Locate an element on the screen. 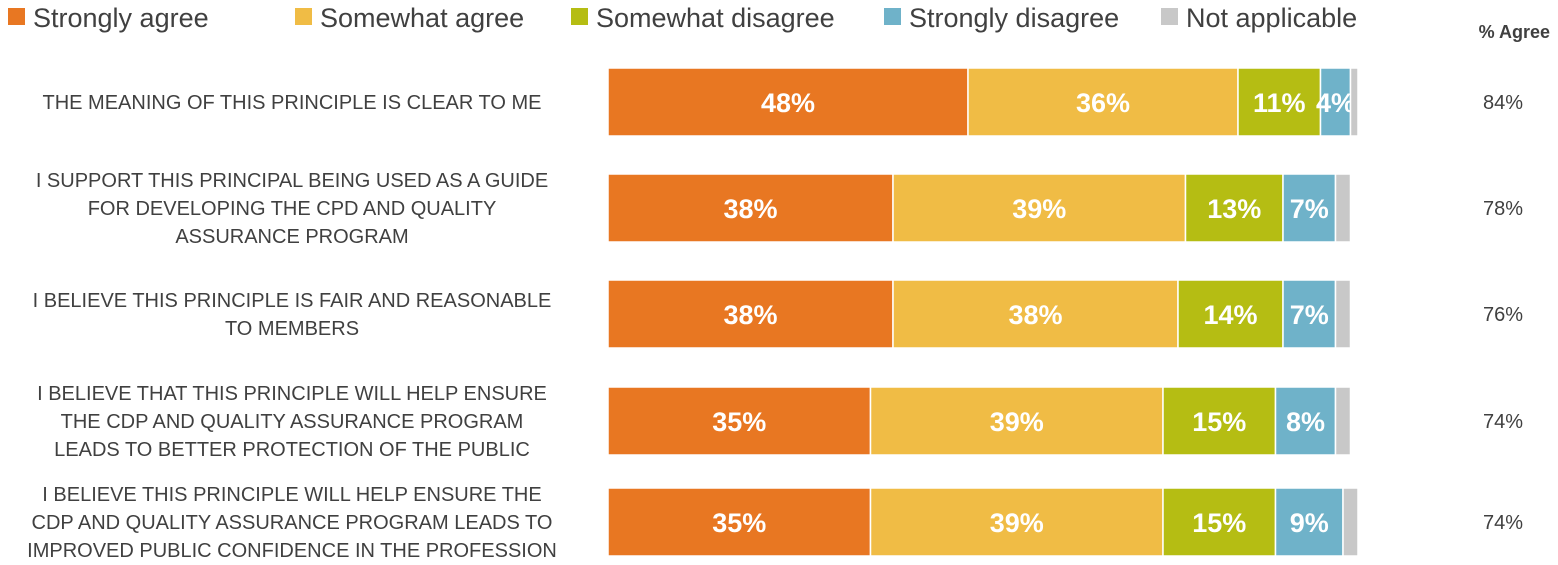 The image size is (1558, 565). data-label: 9% is located at coordinates (1309, 523).